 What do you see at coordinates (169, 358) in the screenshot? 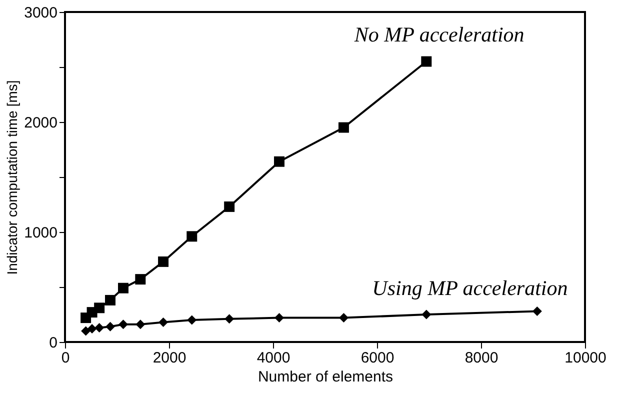
I see `x-tick-label: 2000` at bounding box center [169, 358].